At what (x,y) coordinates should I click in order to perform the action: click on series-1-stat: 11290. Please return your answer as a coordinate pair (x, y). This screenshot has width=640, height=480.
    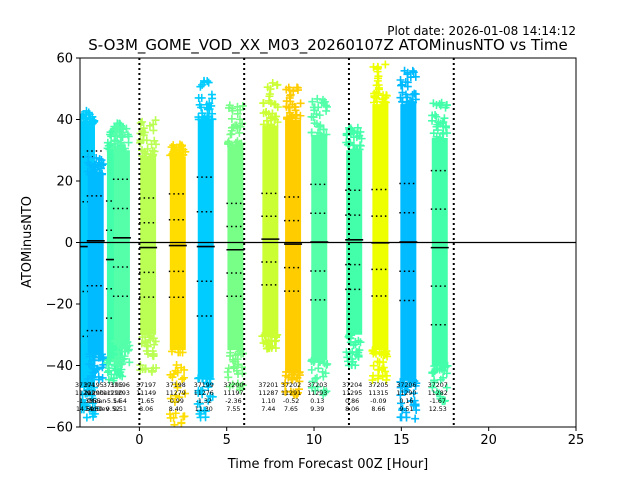
    Looking at the image, I should click on (94, 393).